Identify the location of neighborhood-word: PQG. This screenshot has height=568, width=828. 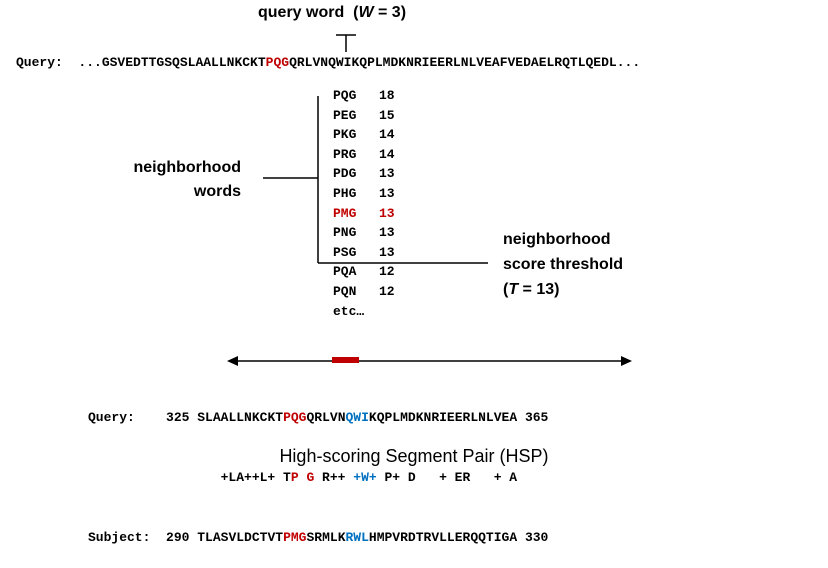
(345, 95).